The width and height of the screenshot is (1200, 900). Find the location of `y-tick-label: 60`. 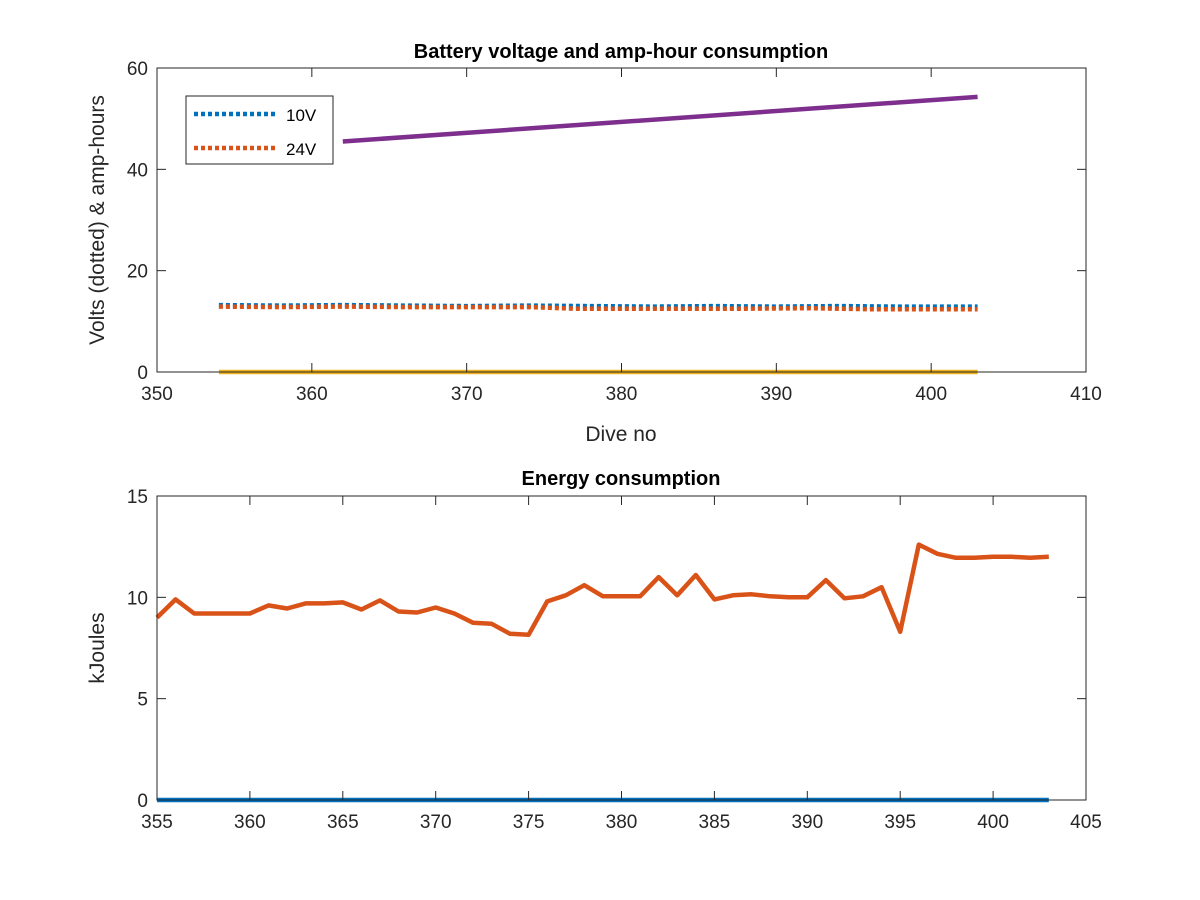

y-tick-label: 60 is located at coordinates (137, 69).